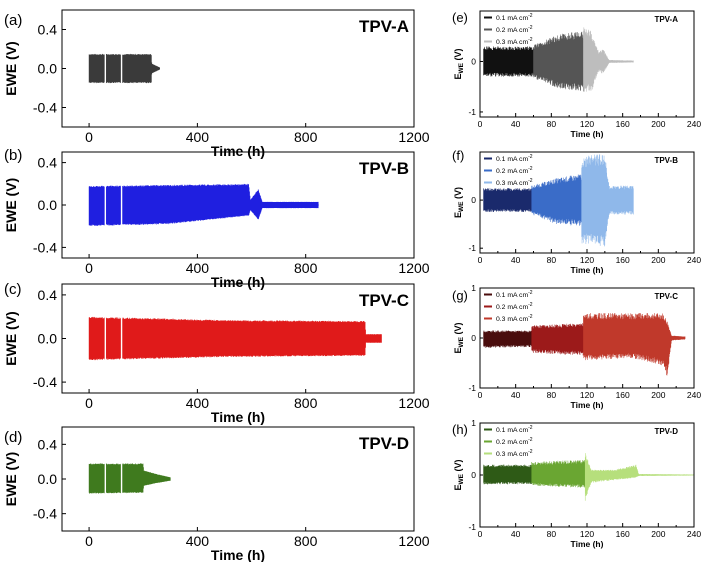  What do you see at coordinates (460, 17) in the screenshot?
I see `panel-label: (e)` at bounding box center [460, 17].